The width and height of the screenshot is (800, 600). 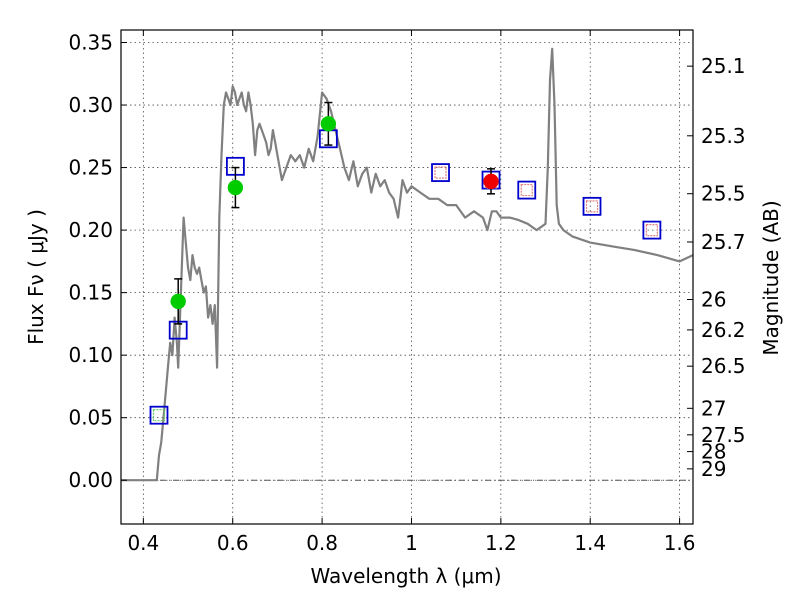 What do you see at coordinates (405, 576) in the screenshot?
I see `x-axis-label: Wavelength λ (μm)` at bounding box center [405, 576].